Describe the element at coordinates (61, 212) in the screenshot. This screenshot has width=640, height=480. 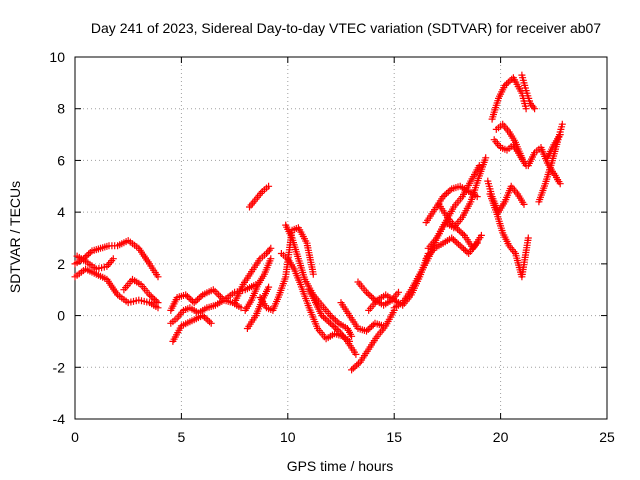
I see `y-tick-label: 4` at that location.